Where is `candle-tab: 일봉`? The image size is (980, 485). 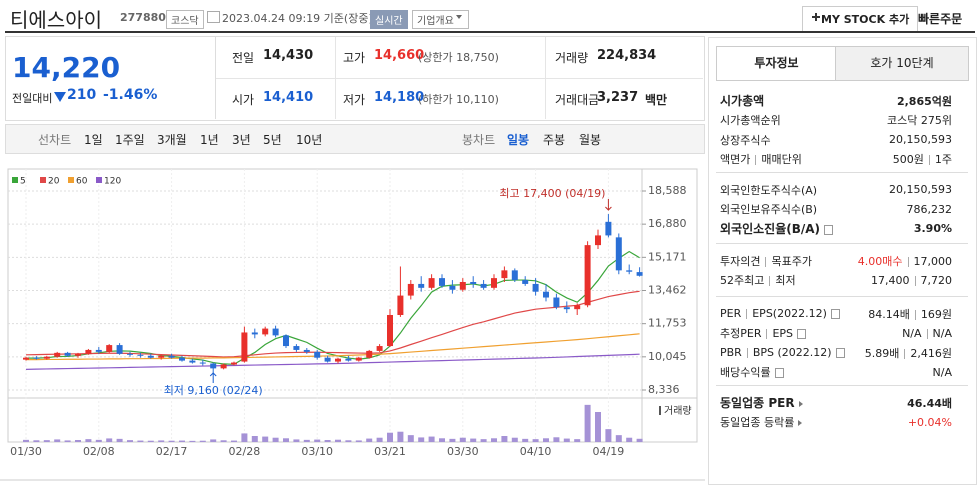 candle-tab: 일봉 is located at coordinates (518, 140).